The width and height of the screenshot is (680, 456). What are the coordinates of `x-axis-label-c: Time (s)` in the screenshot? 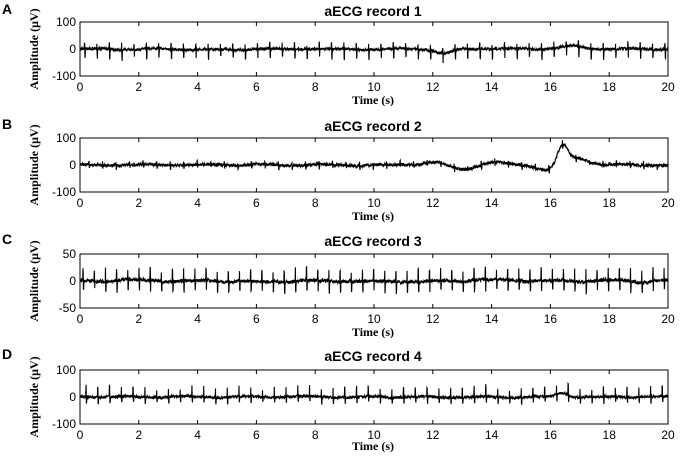 It's located at (373, 332).